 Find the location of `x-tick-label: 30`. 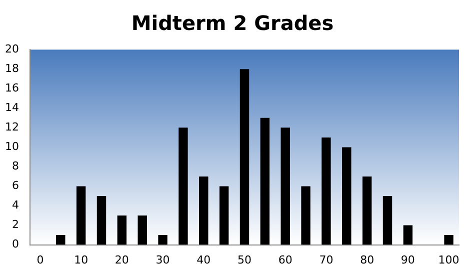

x-tick-label: 30 is located at coordinates (163, 259).